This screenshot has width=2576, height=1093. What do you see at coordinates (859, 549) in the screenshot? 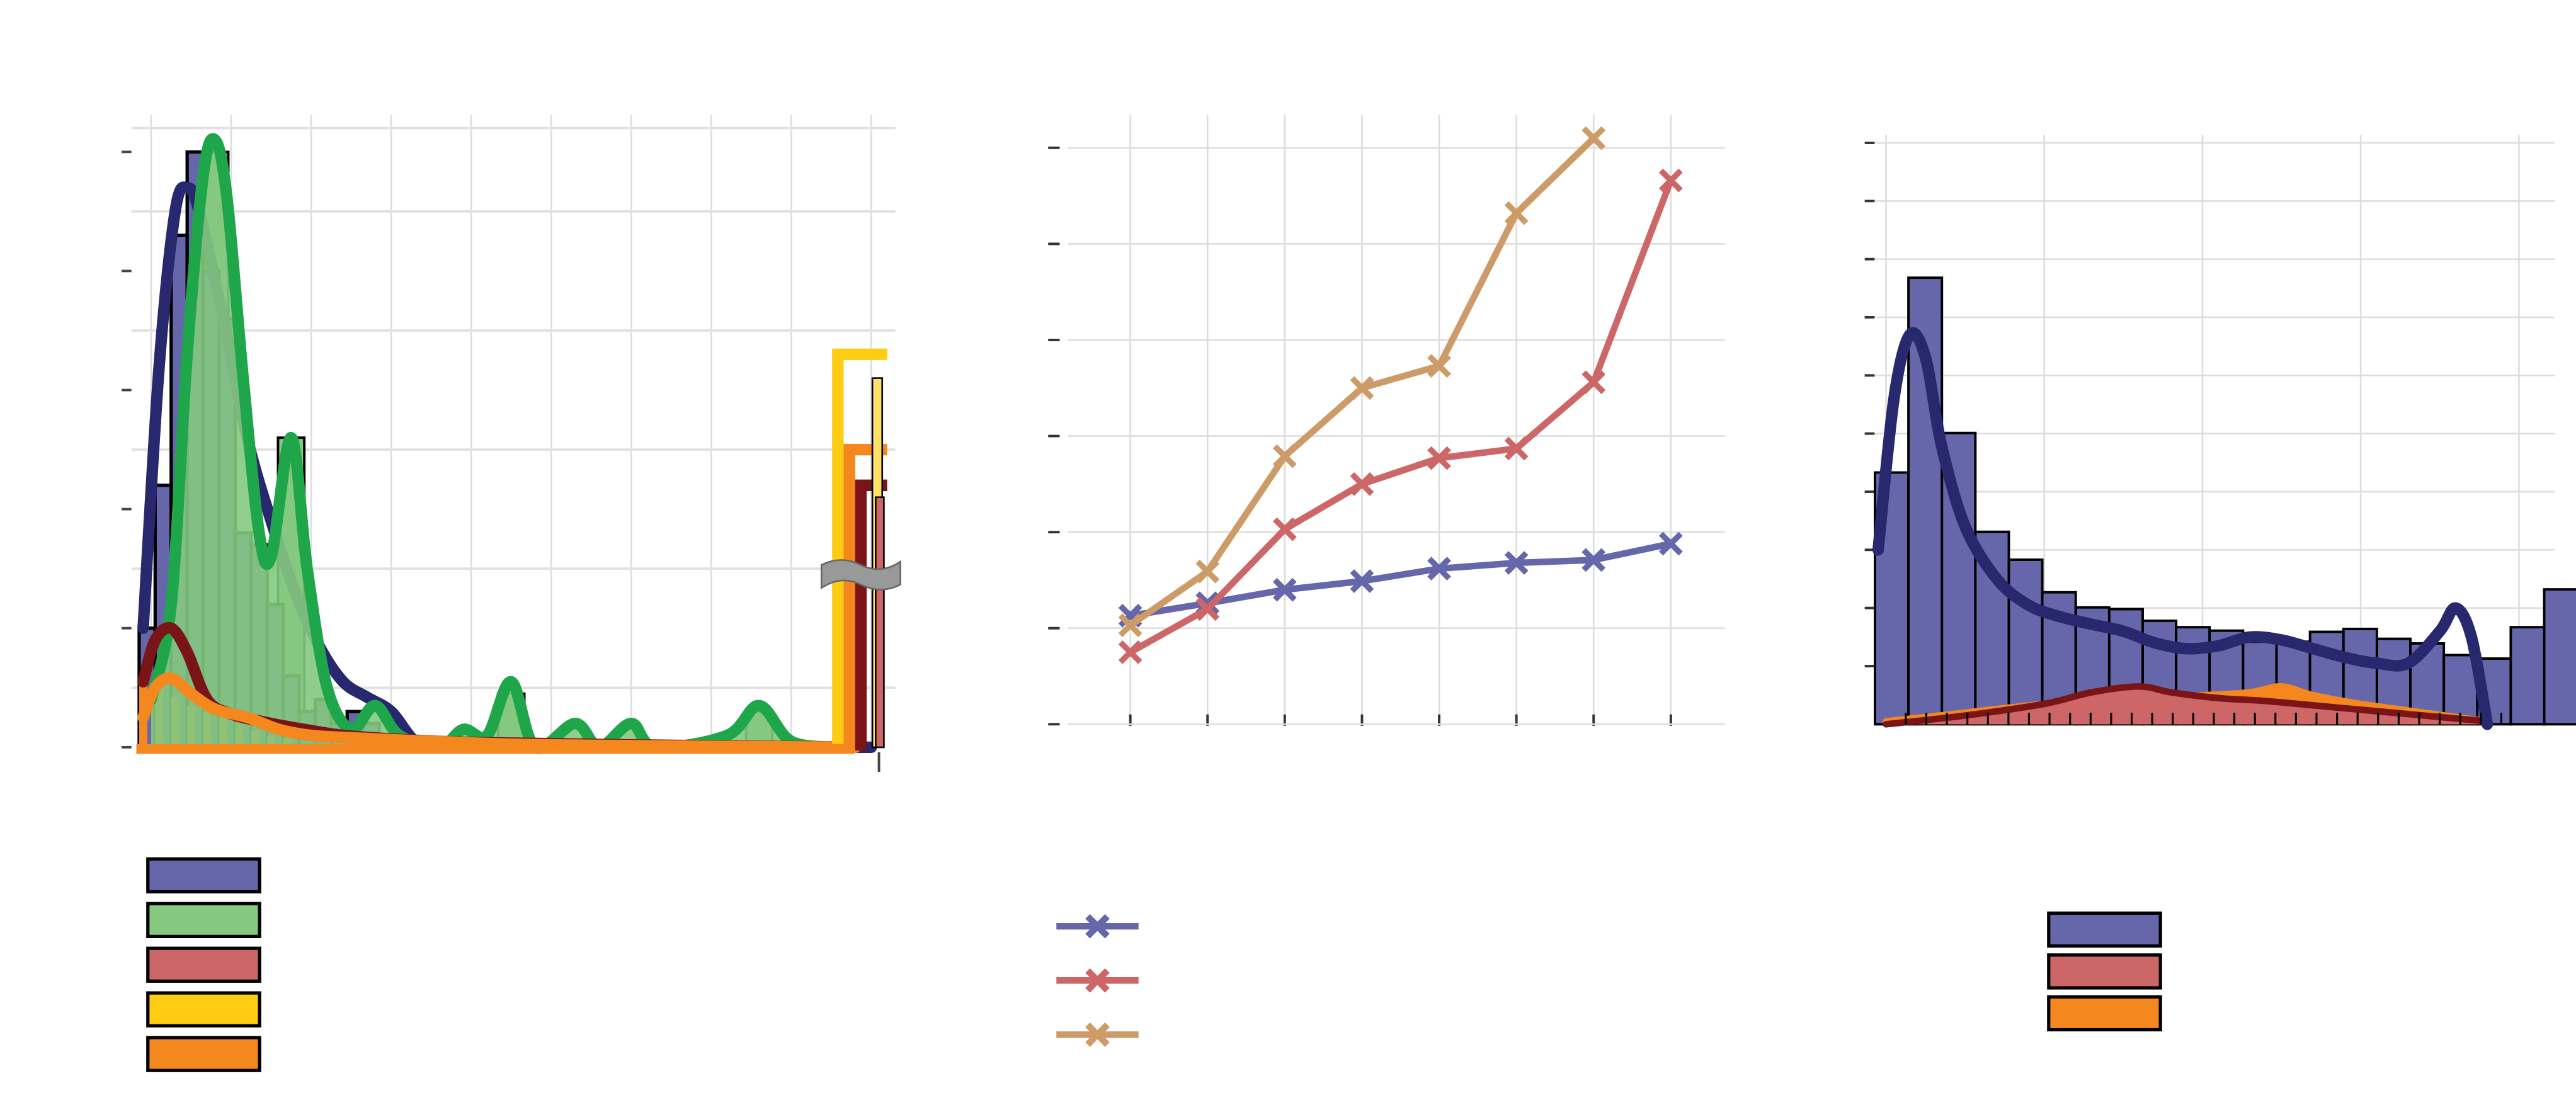
I see `step-line` at bounding box center [859, 549].